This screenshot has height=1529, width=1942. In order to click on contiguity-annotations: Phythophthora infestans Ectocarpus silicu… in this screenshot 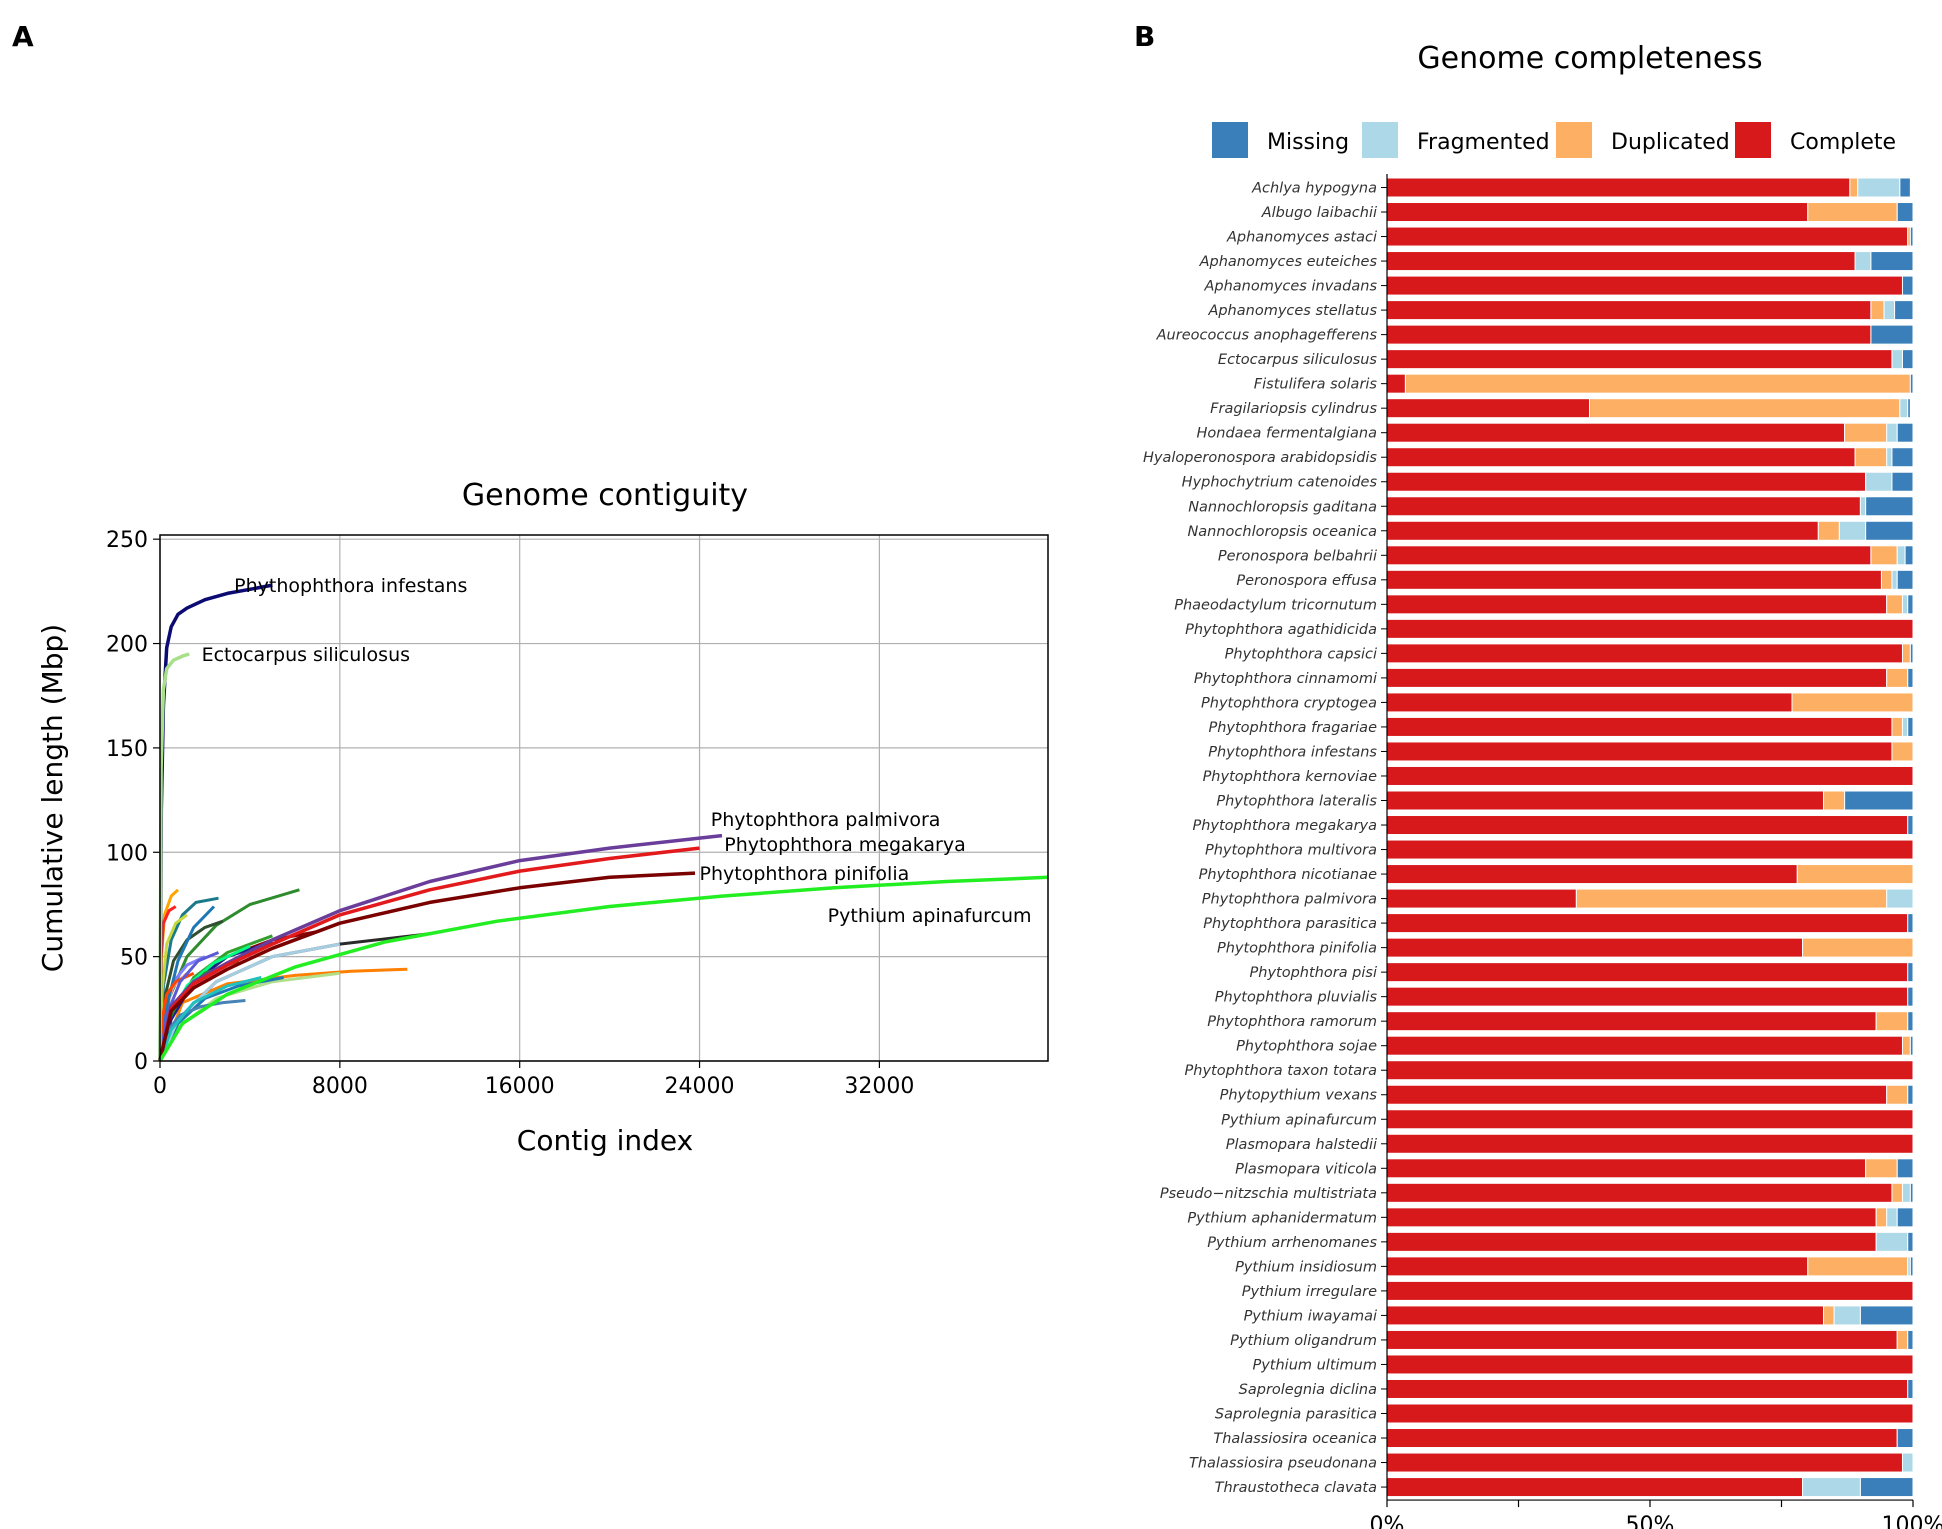, I will do `click(617, 751)`.